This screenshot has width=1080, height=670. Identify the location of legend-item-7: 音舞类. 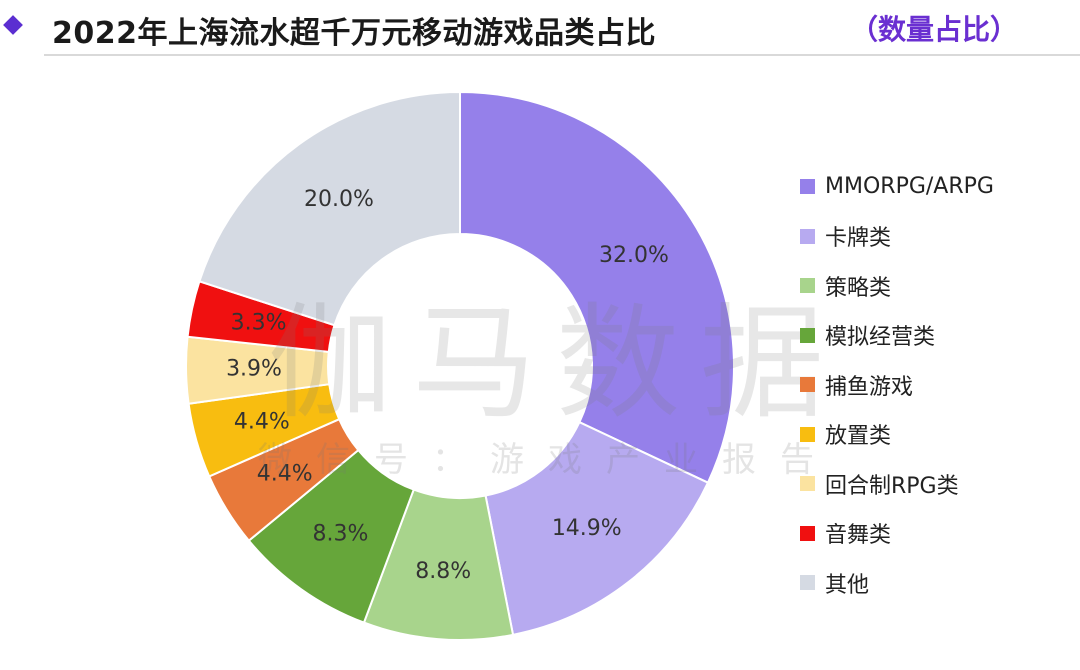
(897, 534).